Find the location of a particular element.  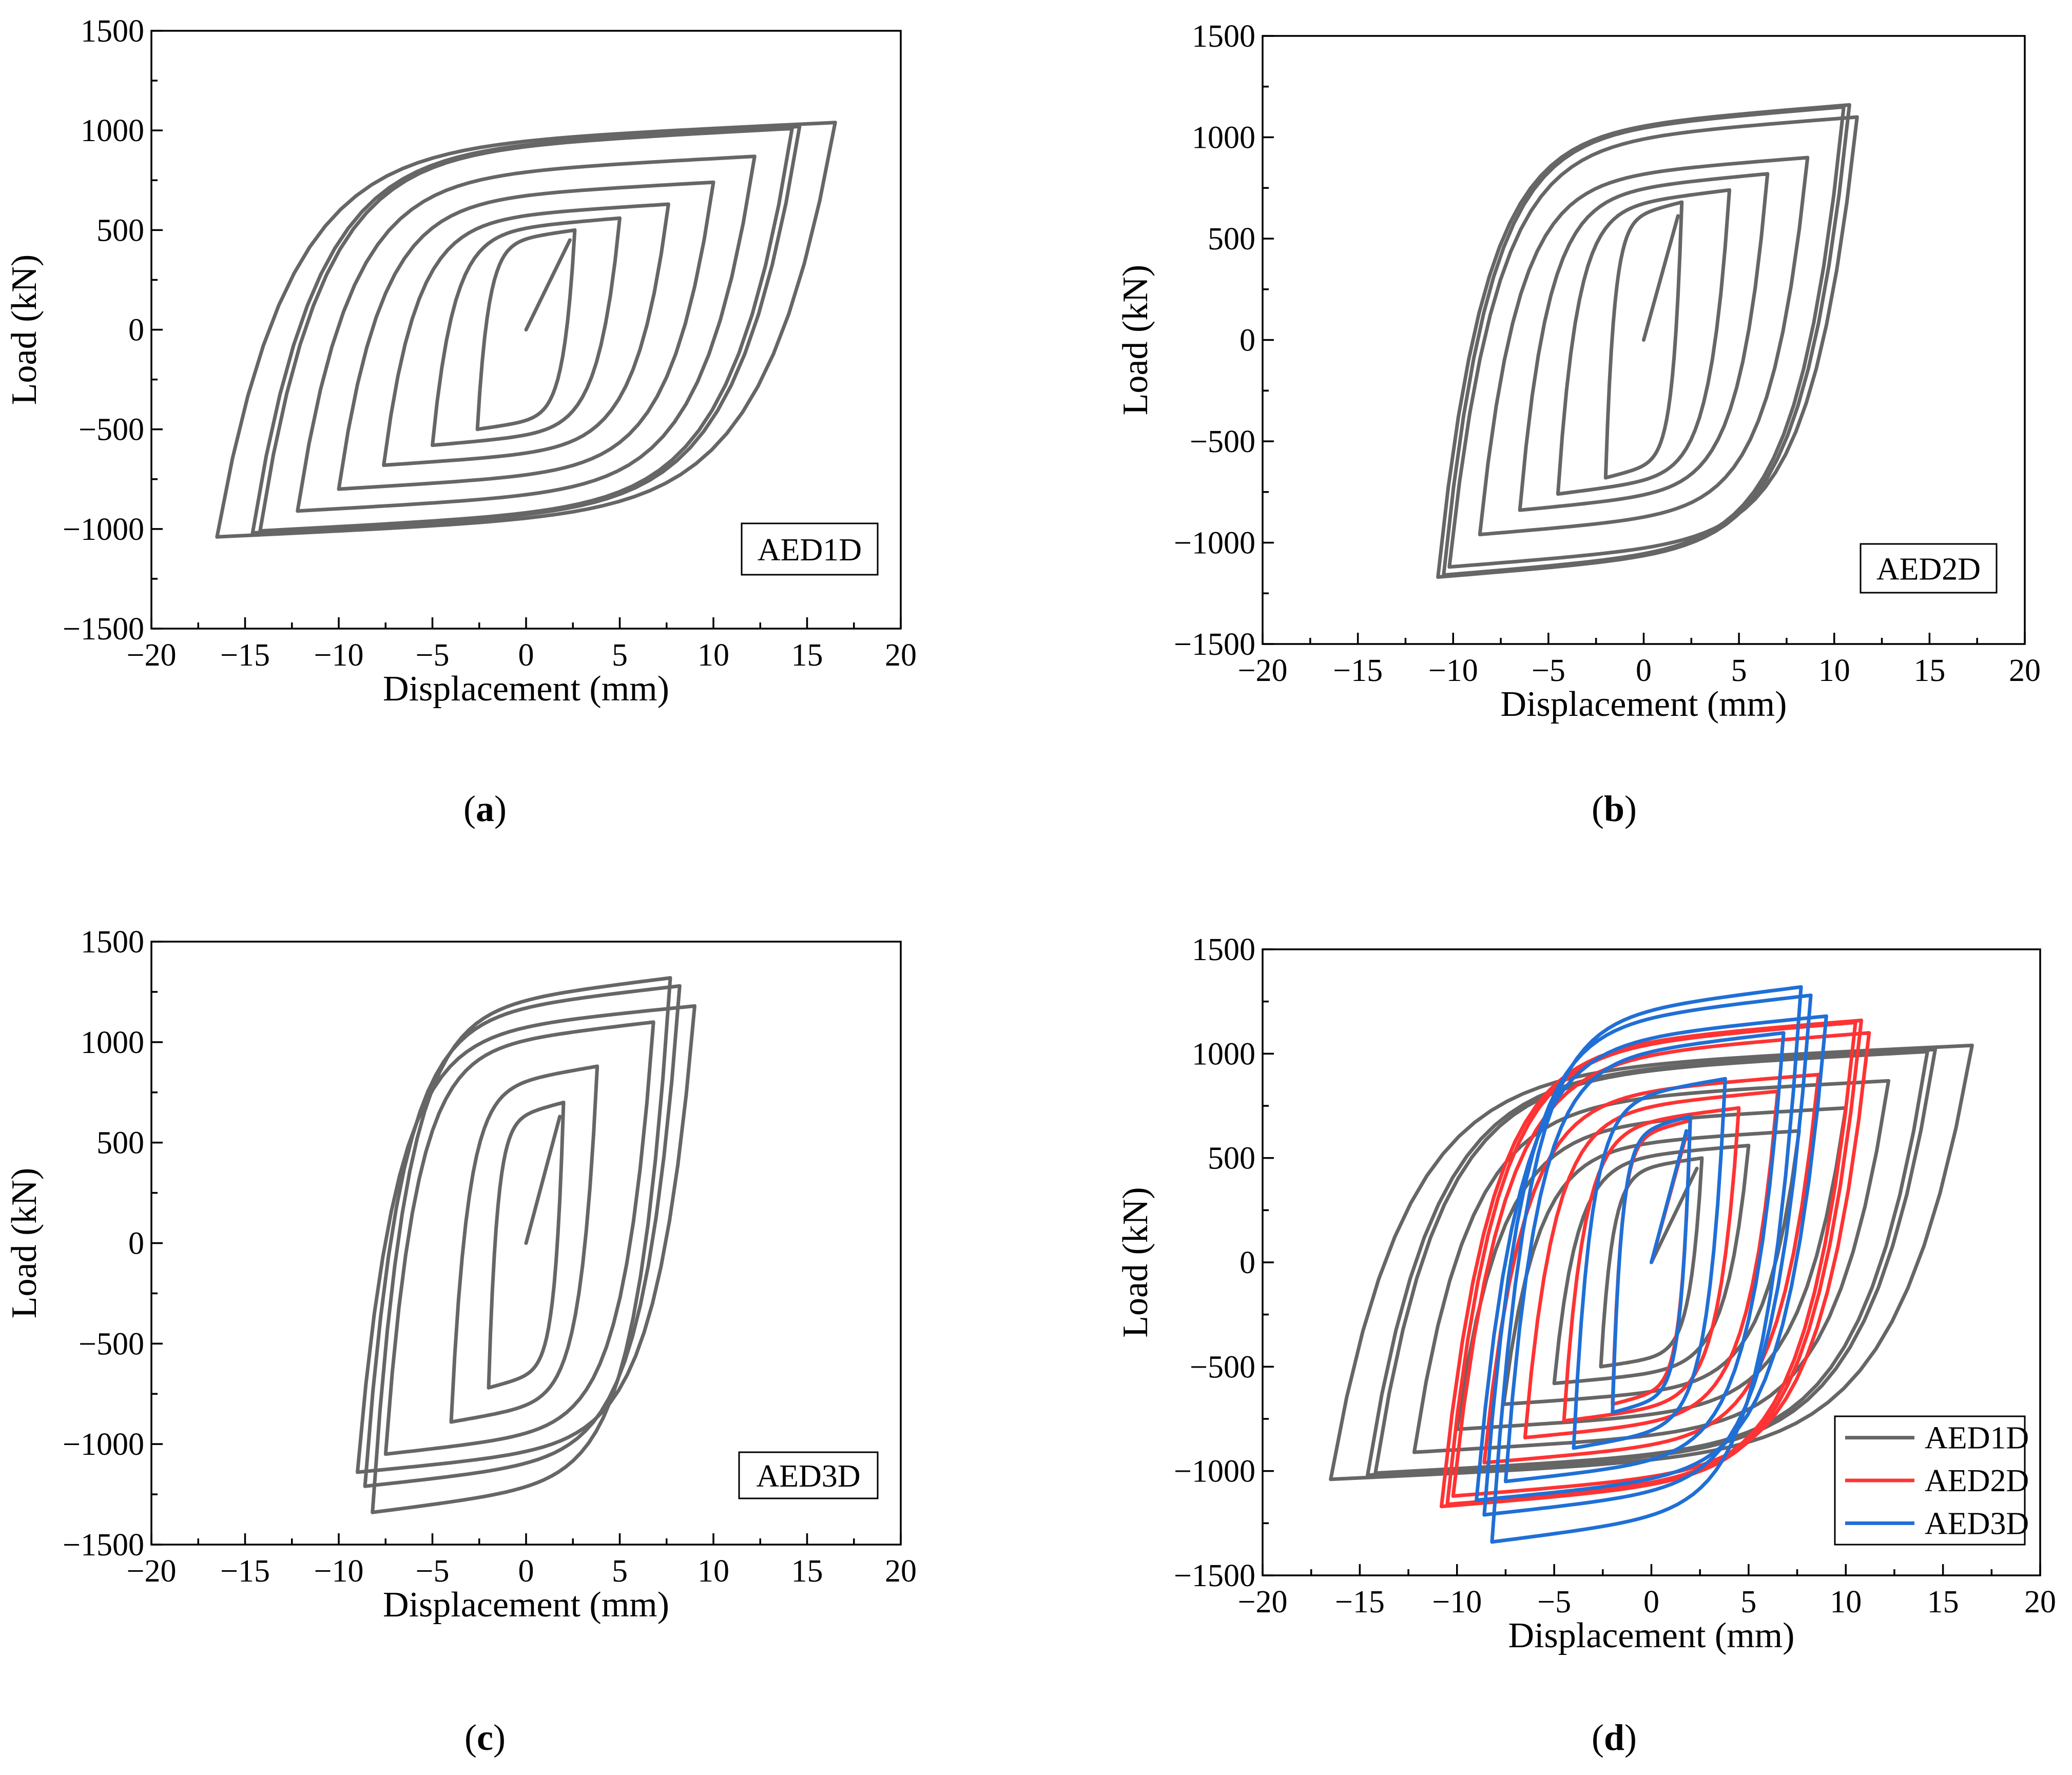

panel-caption: (d) is located at coordinates (1615, 1737).